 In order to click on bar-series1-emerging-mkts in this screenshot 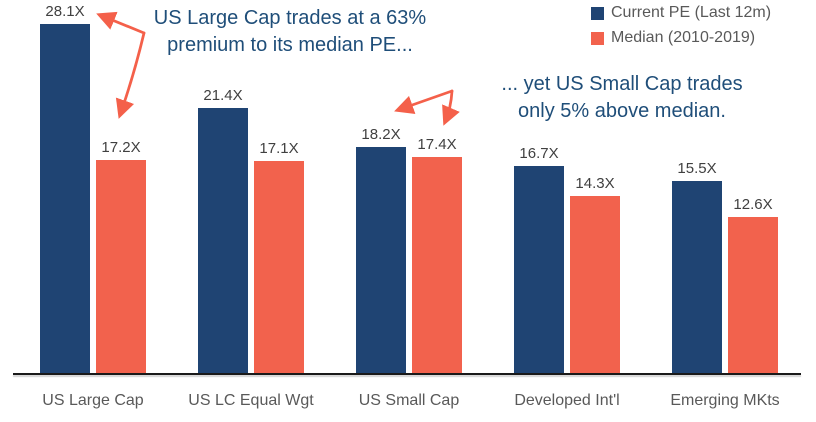, I will do `click(753, 295)`.